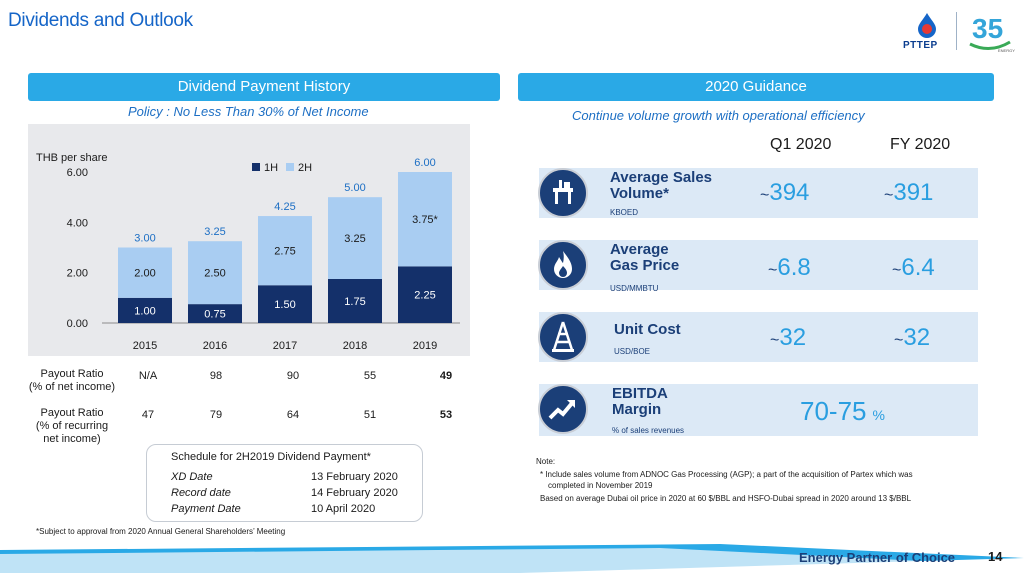 This screenshot has height=573, width=1024. I want to click on ebitda-title: EBITDA Margin, so click(640, 401).